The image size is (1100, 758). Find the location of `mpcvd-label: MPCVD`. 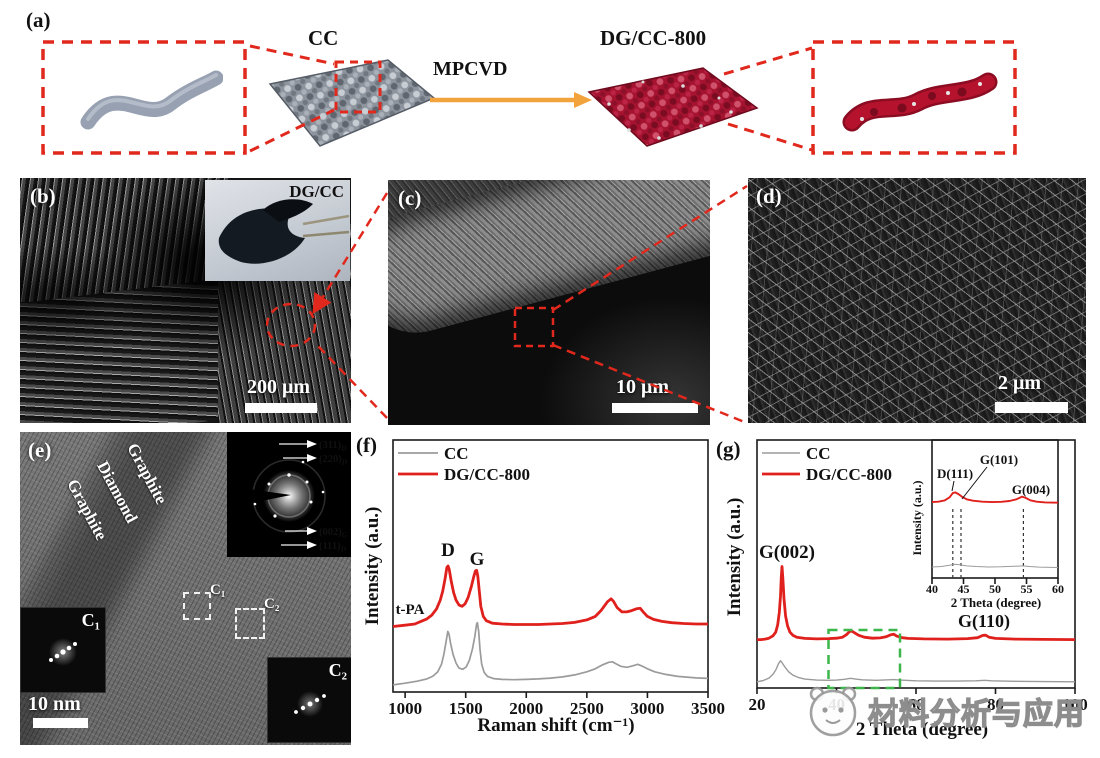

mpcvd-label: MPCVD is located at coordinates (470, 69).